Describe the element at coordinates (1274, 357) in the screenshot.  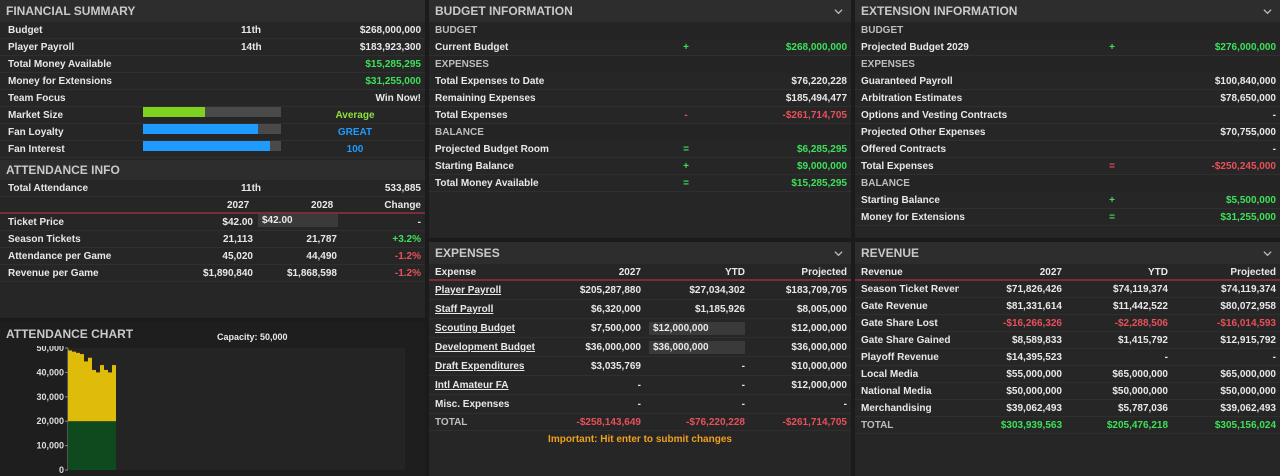
I see `value-projected: -` at that location.